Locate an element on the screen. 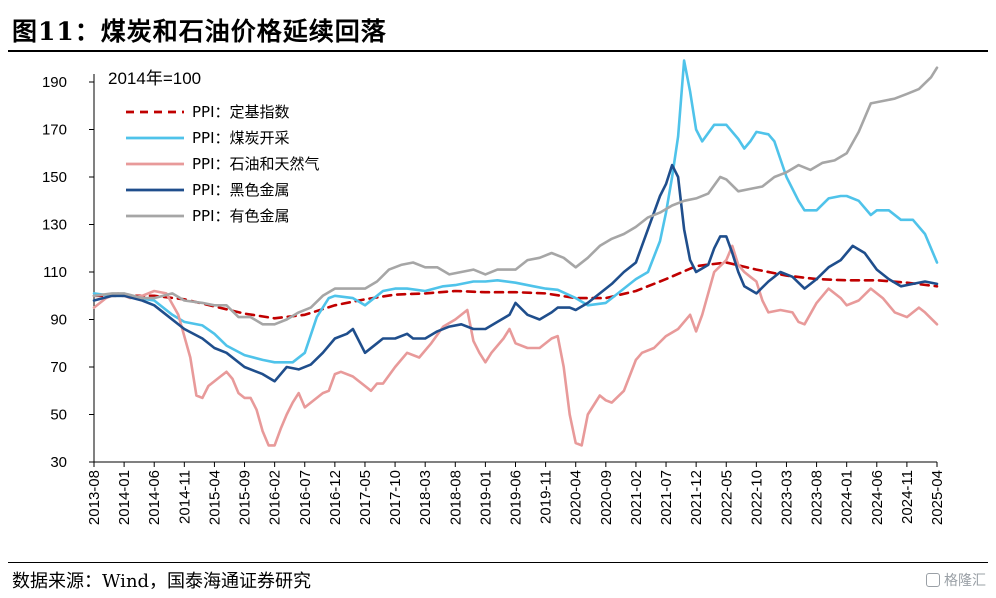  x-tick-label: 2020-04 is located at coordinates (576, 497).